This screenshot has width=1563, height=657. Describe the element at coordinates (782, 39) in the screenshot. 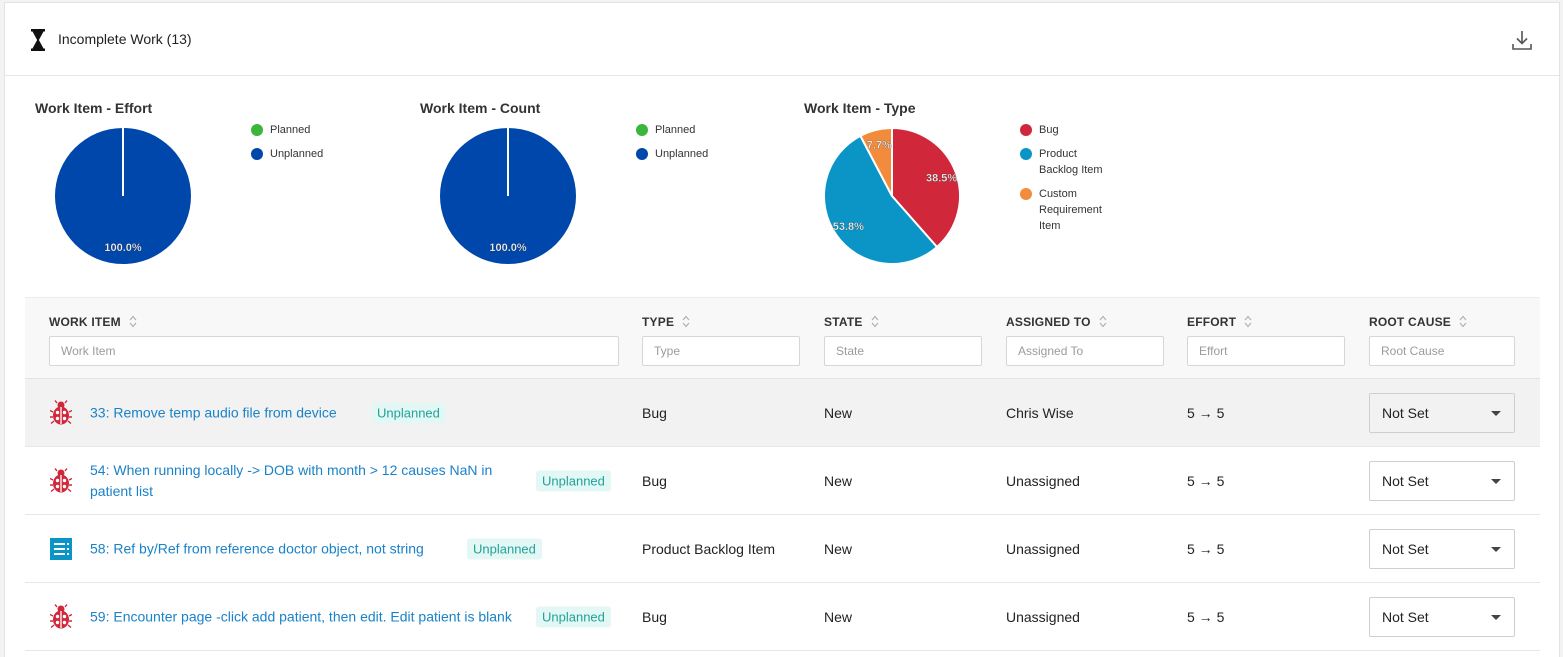

I see `panel-header: Incomplete Work (13)` at that location.